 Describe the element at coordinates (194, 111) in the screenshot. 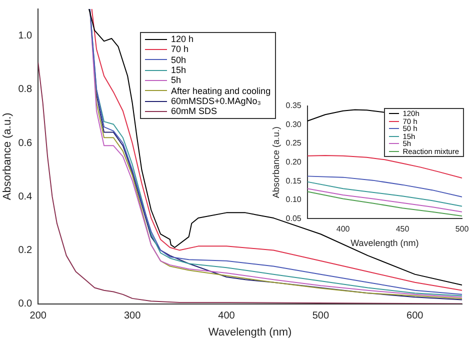

I see `legend-label: 60mM SDS` at that location.